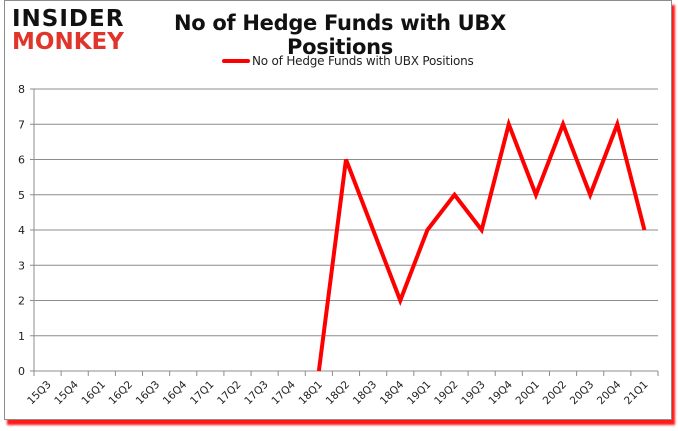  What do you see at coordinates (93, 393) in the screenshot?
I see `x-tick-label: 16Q1` at bounding box center [93, 393].